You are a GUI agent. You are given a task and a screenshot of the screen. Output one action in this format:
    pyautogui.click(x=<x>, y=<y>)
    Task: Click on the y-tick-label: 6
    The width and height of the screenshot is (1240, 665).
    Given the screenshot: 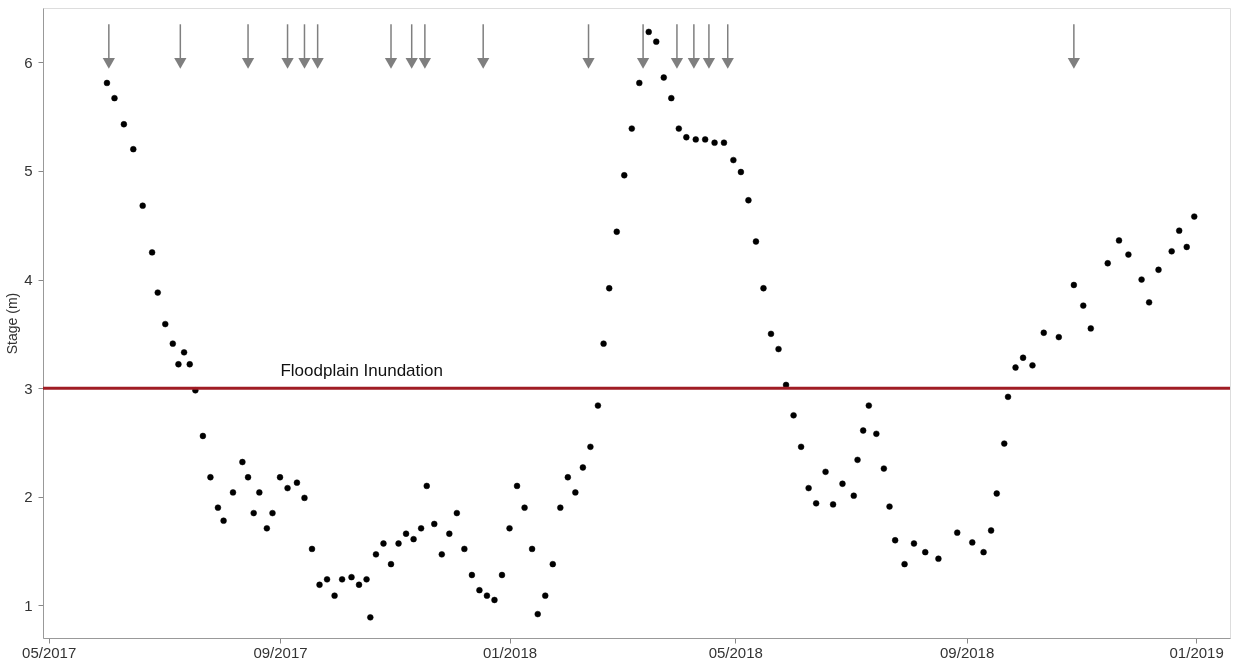 What is the action you would take?
    pyautogui.click(x=28, y=62)
    